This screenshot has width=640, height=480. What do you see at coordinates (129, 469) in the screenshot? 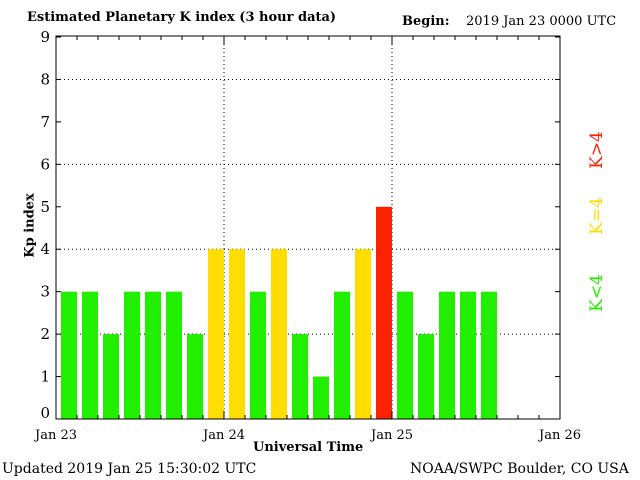
I see `updated-timestamp: Updated 2019 Jan 25 15:30:02 UTC` at bounding box center [129, 469].